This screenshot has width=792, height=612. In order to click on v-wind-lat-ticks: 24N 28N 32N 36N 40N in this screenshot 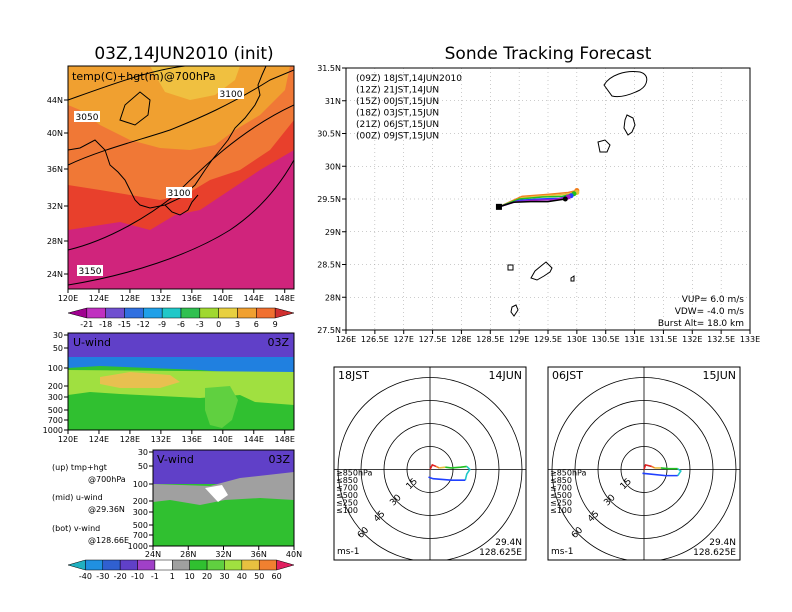, I will do `click(223, 552)`.